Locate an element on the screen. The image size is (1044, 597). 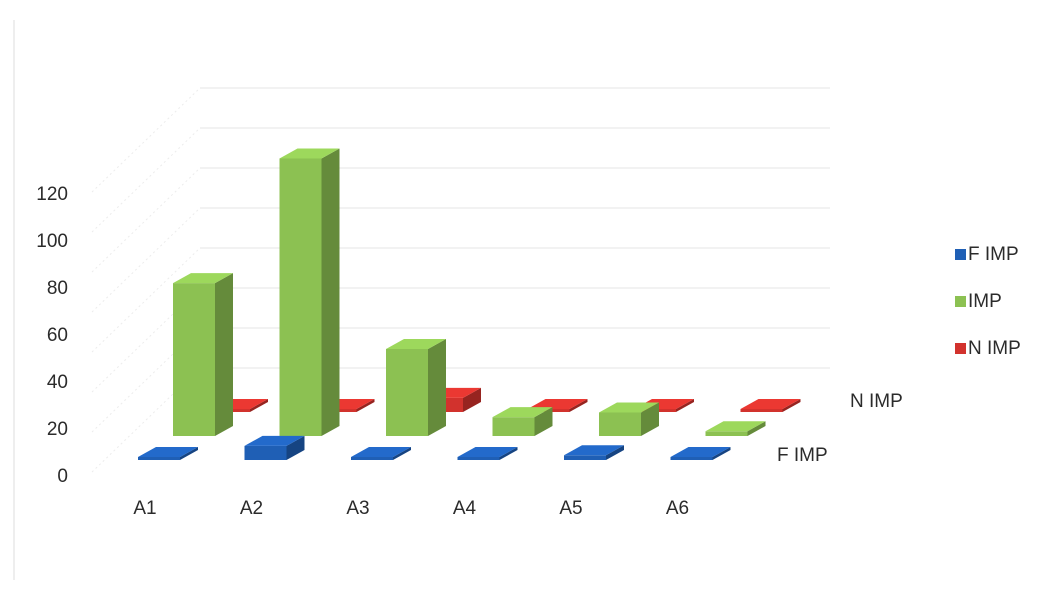
y-tick-label: 100 is located at coordinates (52, 241).